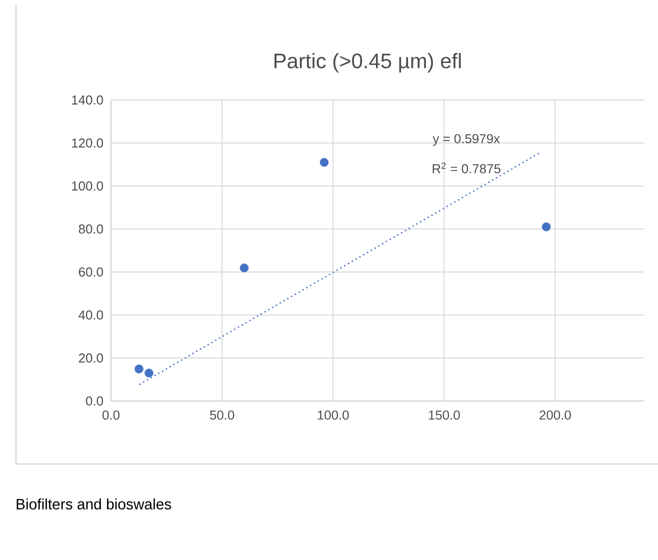 The width and height of the screenshot is (658, 560). Describe the element at coordinates (444, 415) in the screenshot. I see `x-tick-label: 150.0` at that location.